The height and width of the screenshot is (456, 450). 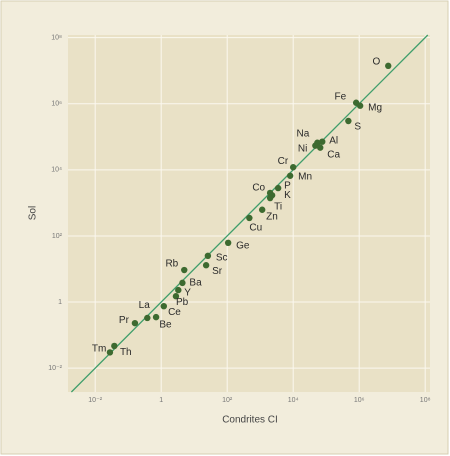 I want to click on point-label: Sc, so click(x=222, y=257).